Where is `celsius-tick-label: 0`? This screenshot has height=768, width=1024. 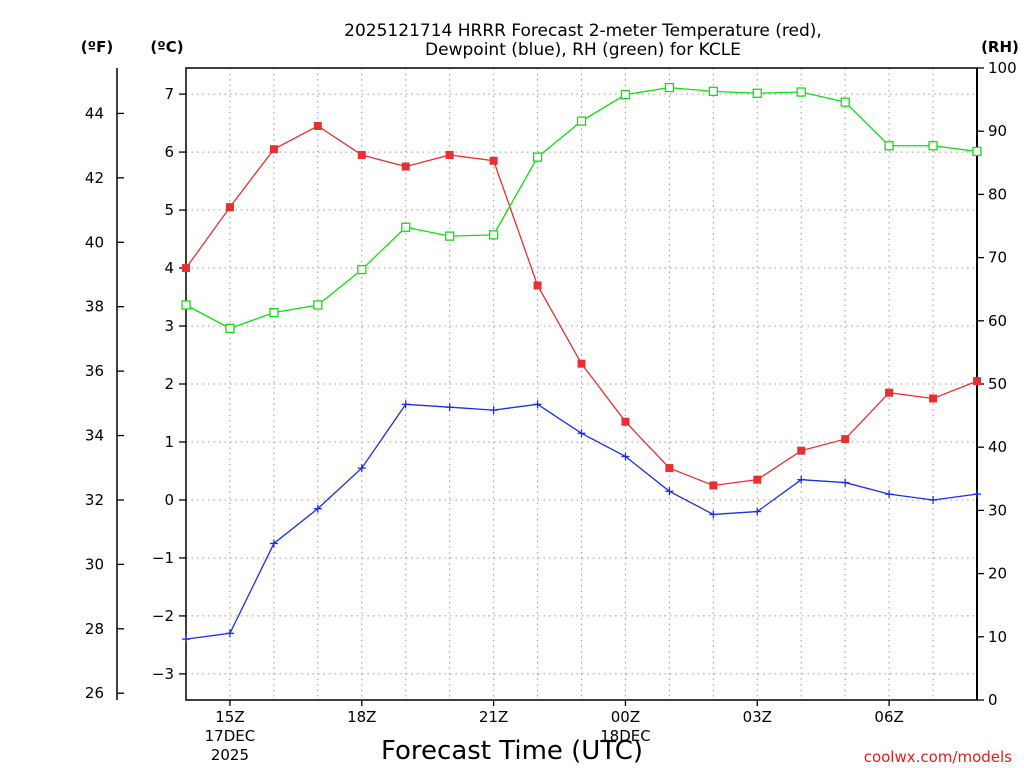 celsius-tick-label: 0 is located at coordinates (169, 500).